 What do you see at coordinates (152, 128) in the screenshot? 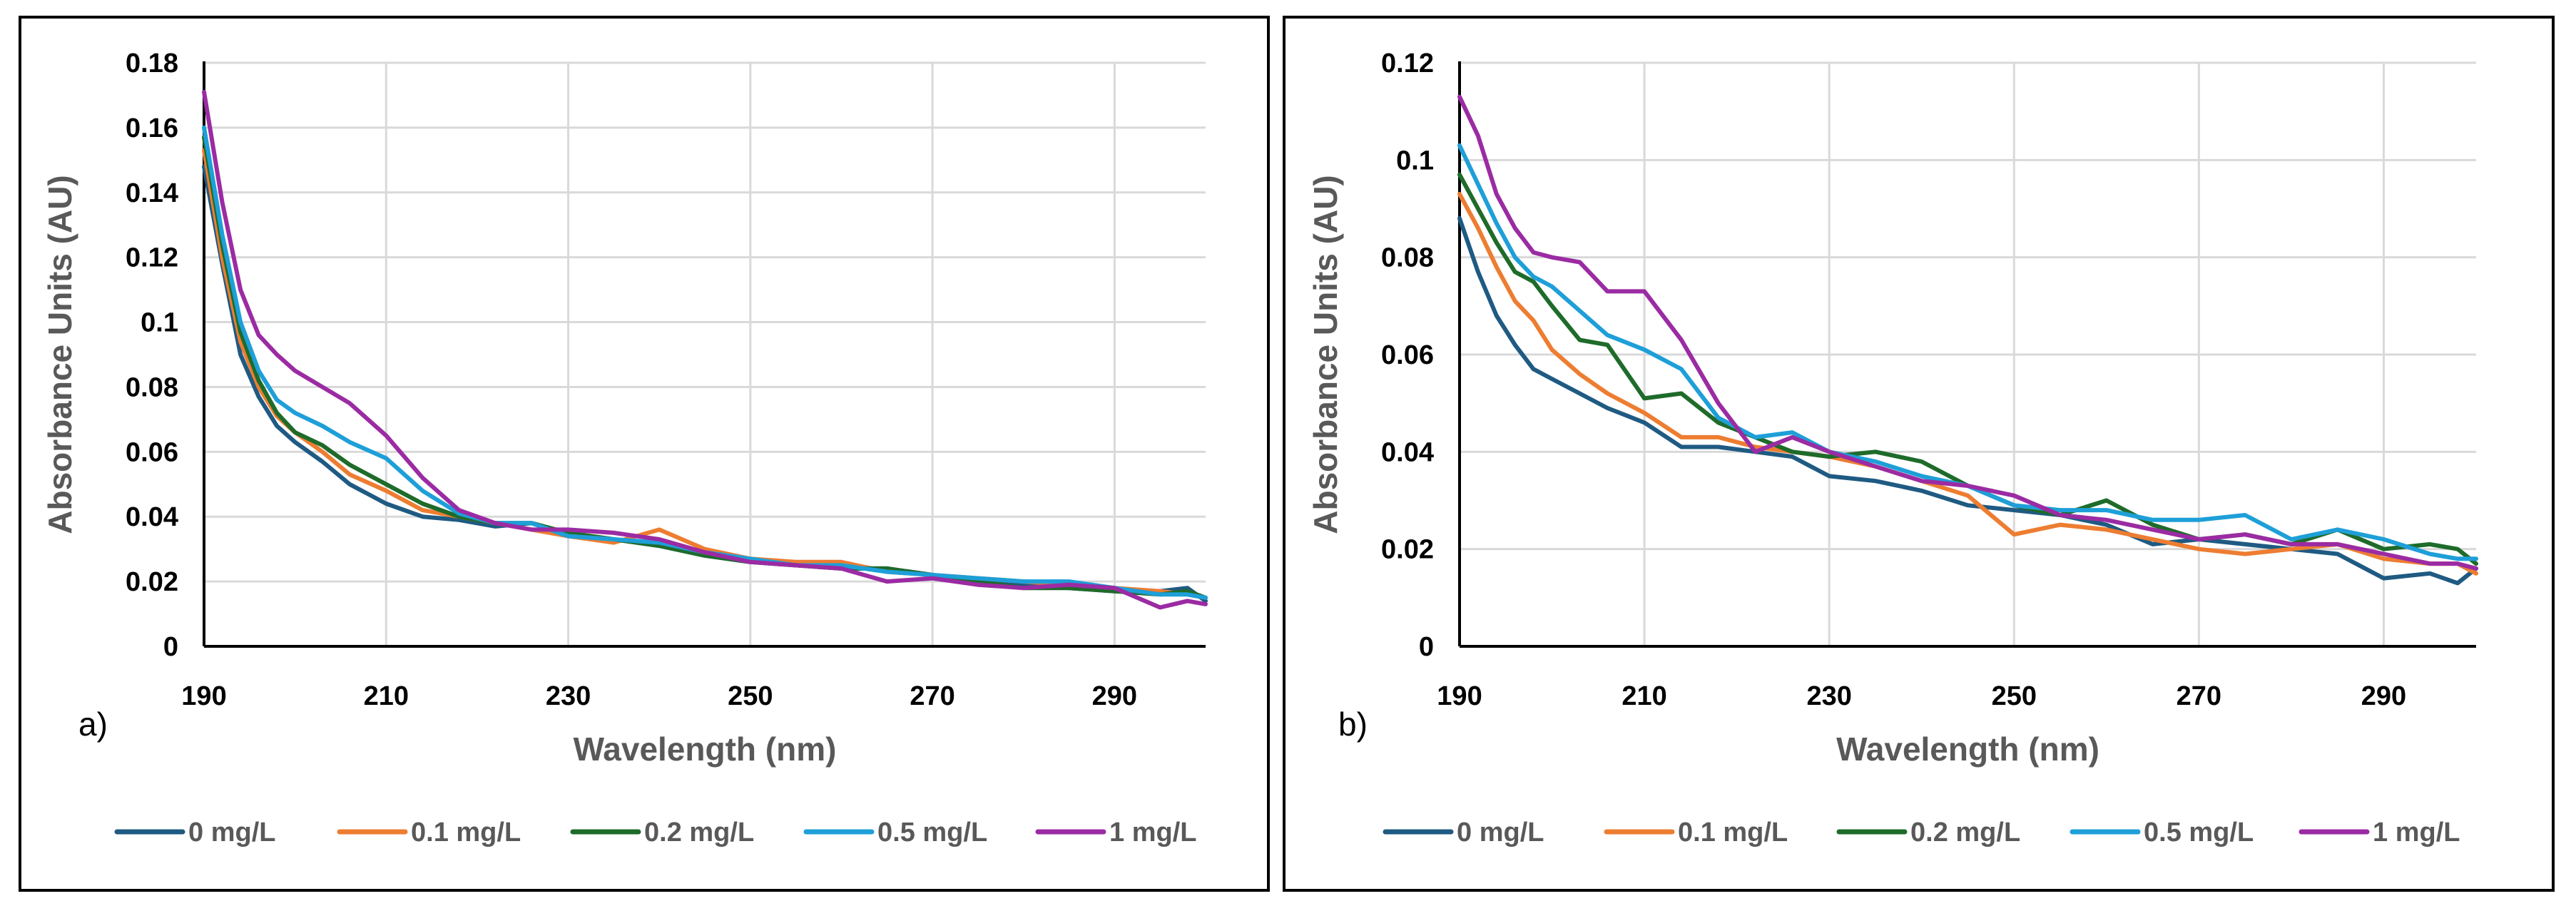
I see `y-tick-label: 0.16` at bounding box center [152, 128].